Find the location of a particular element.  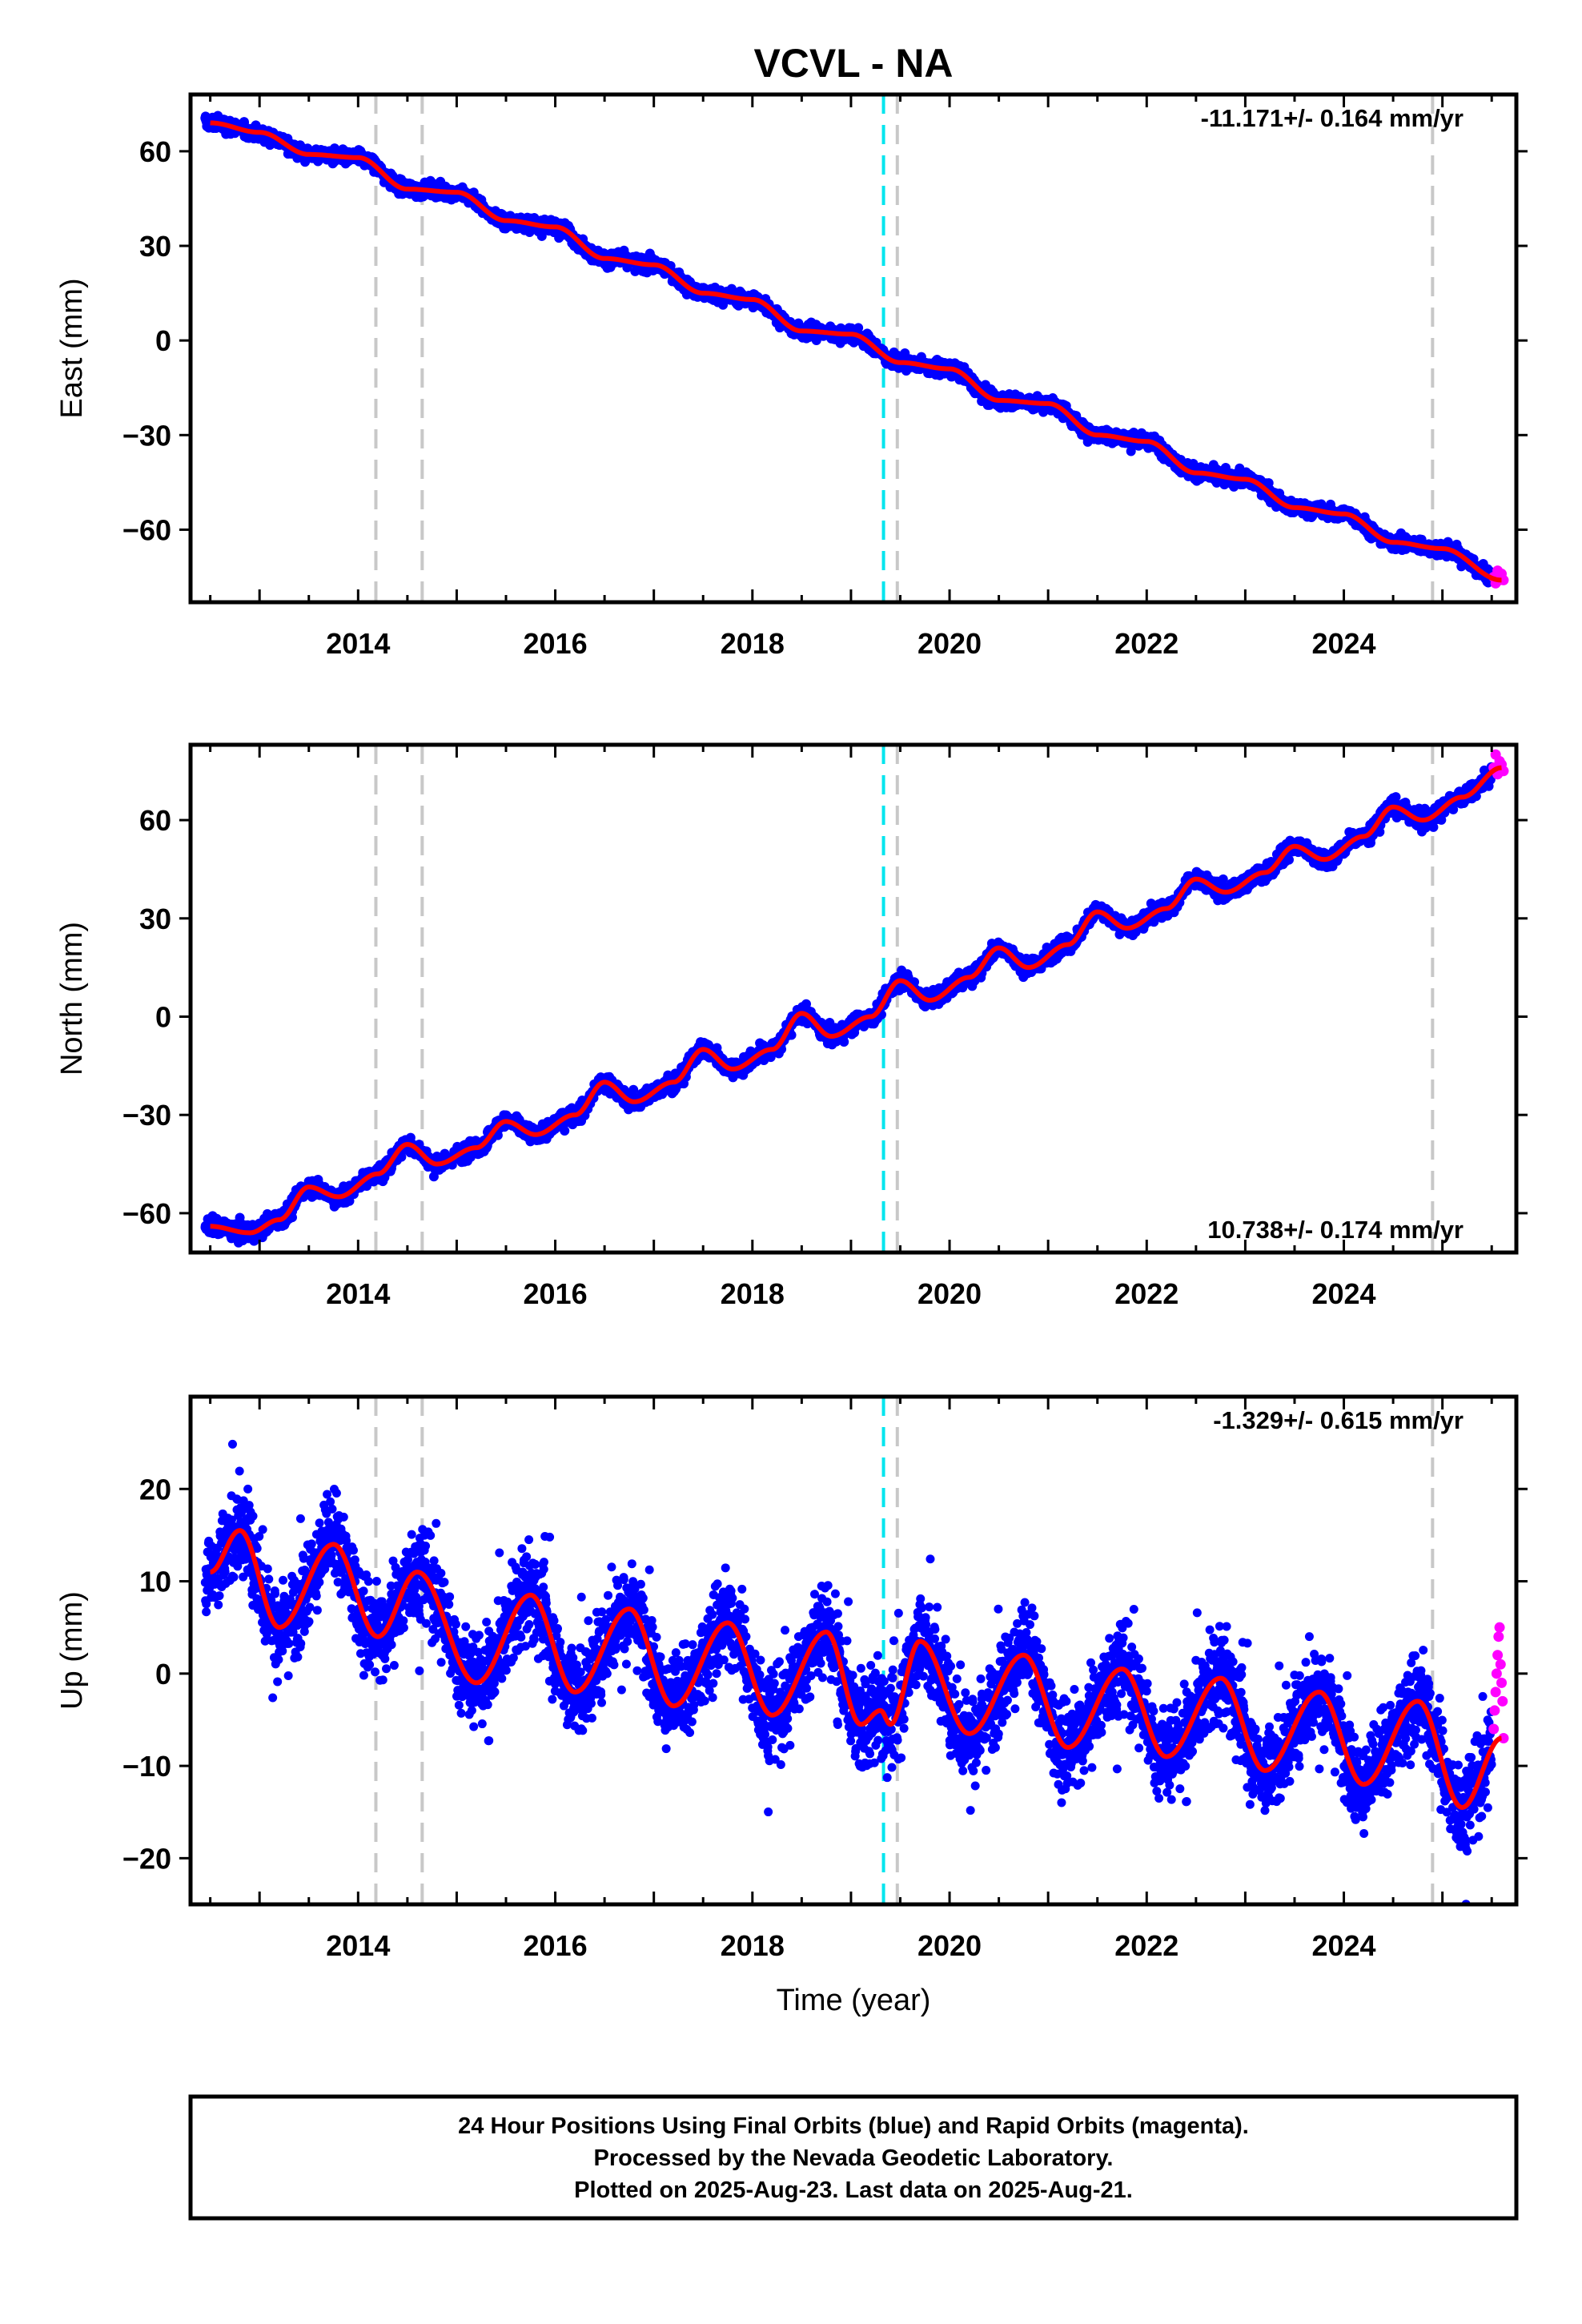

east-x-tick-label-2: 2018 is located at coordinates (753, 644).